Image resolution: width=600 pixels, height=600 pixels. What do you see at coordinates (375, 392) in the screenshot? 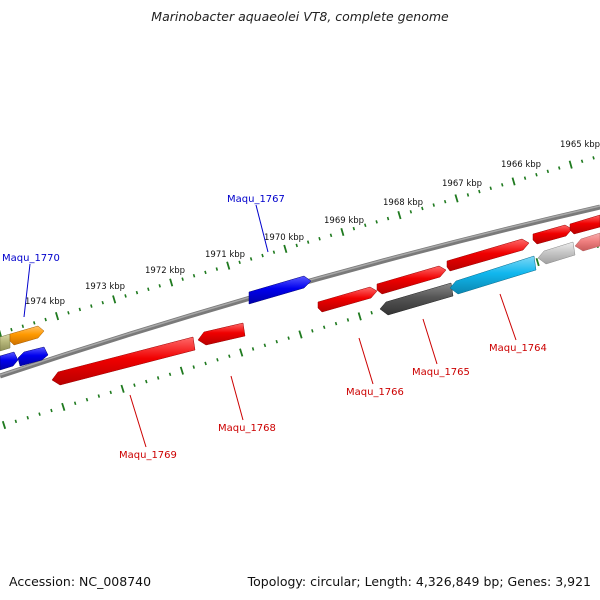
I see `gene-label: Maqu_1766` at bounding box center [375, 392].